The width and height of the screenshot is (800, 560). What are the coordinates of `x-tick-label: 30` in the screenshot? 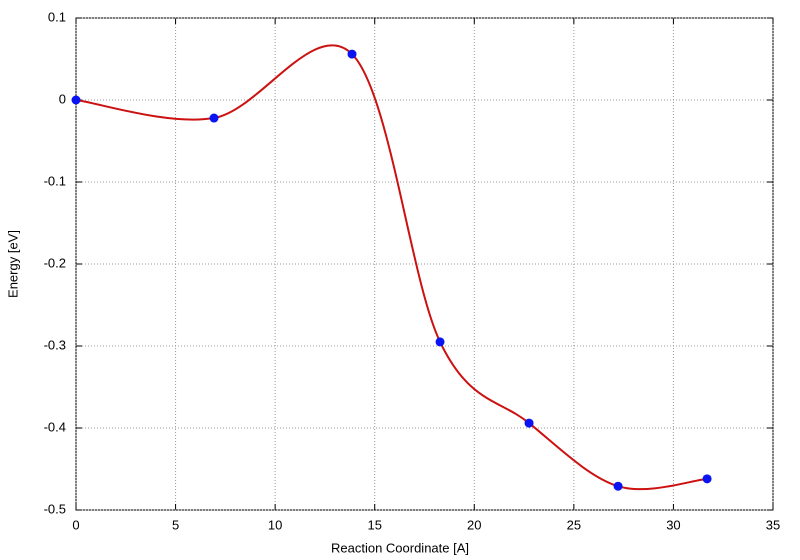 It's located at (673, 524).